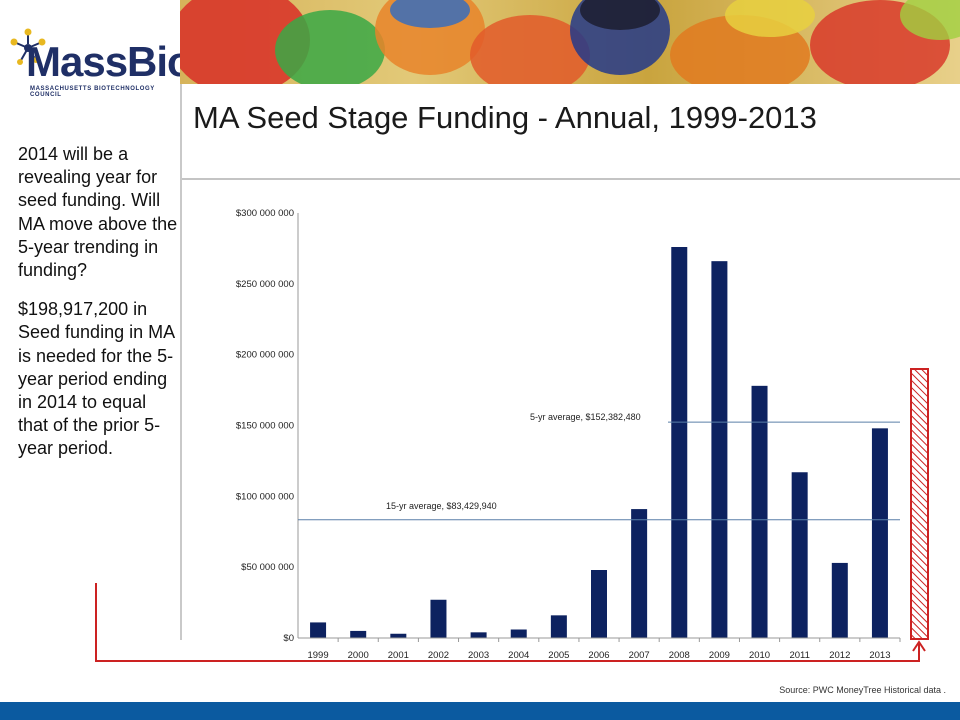  What do you see at coordinates (478, 655) in the screenshot?
I see `x-tick-label: 2003` at bounding box center [478, 655].